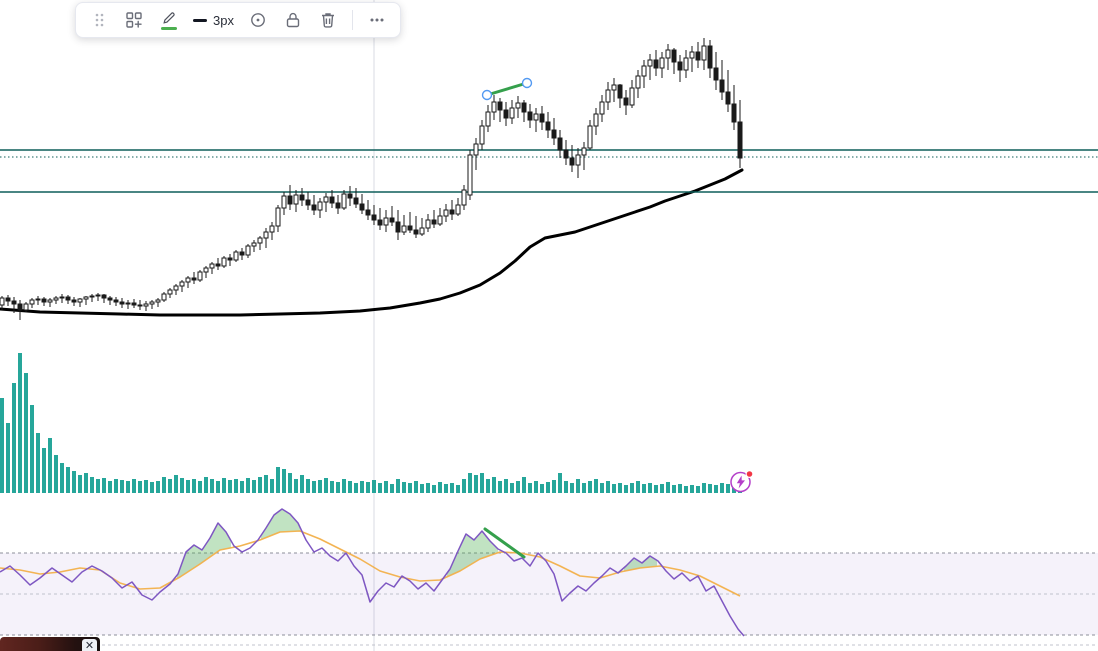 The height and width of the screenshot is (651, 1098). I want to click on template-icon, so click(134, 20).